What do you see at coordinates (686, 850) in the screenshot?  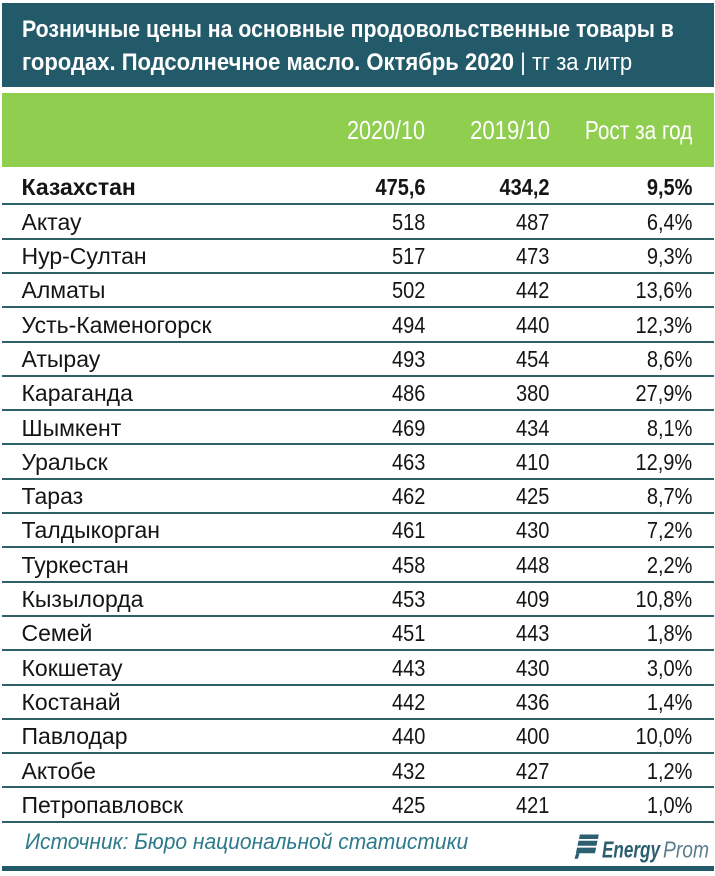 I see `svg-text: Prom` at bounding box center [686, 850].